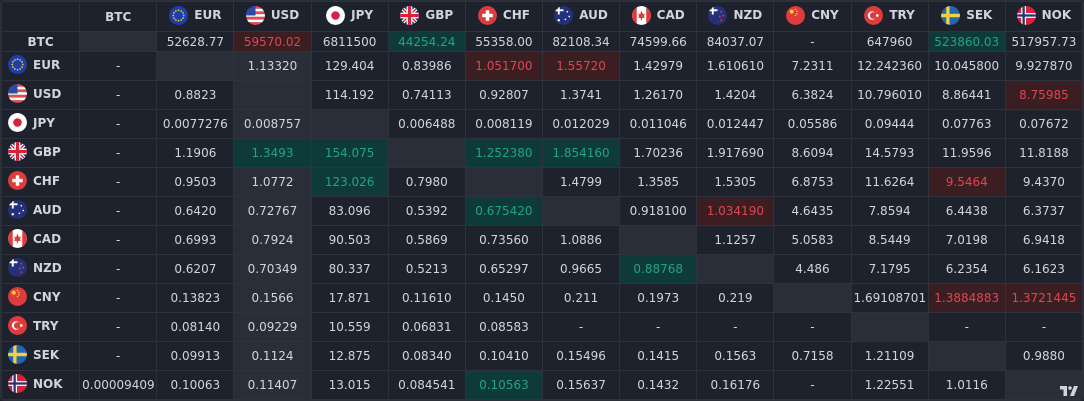 The width and height of the screenshot is (1084, 401). I want to click on rate-cell-nzd-gbp: 0.5213, so click(426, 269).